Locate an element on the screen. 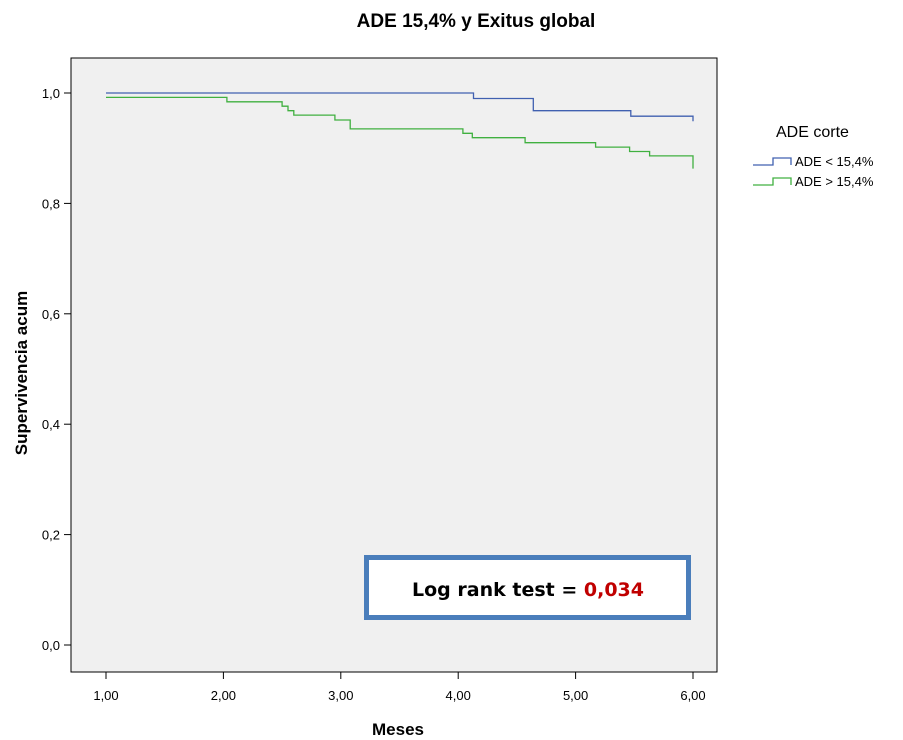  y-tick-label: 0,4 is located at coordinates (51, 424).